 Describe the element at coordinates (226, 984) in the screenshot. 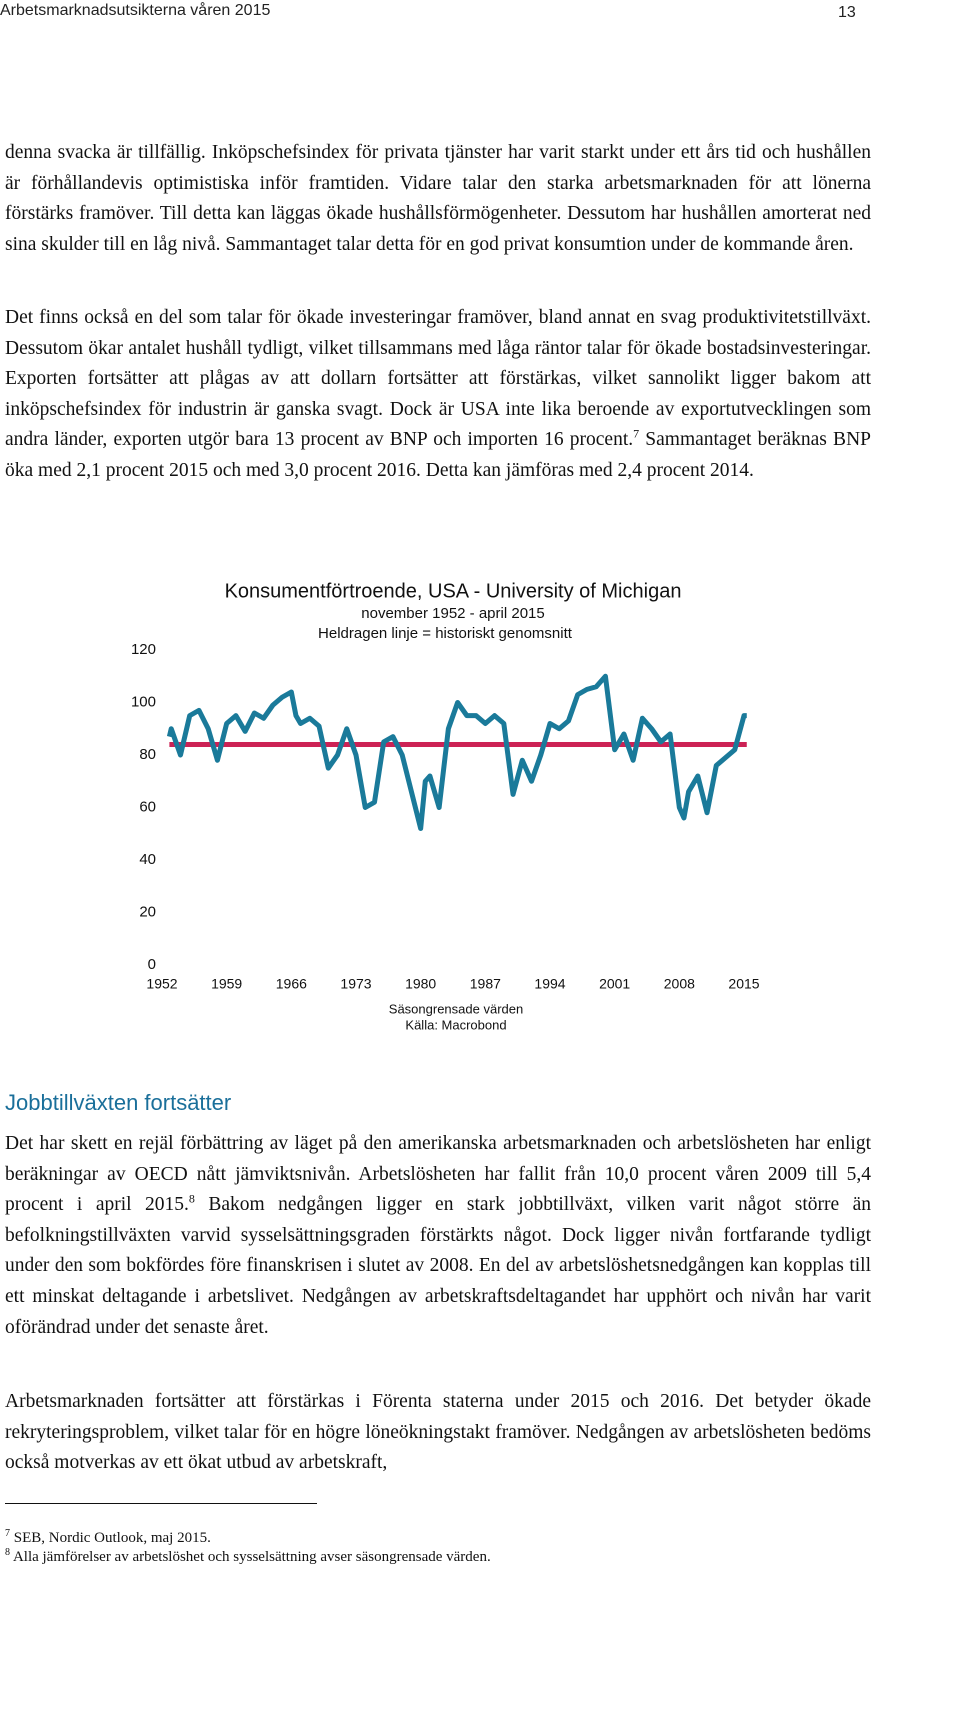

I see `x-tick-label: 1959` at that location.